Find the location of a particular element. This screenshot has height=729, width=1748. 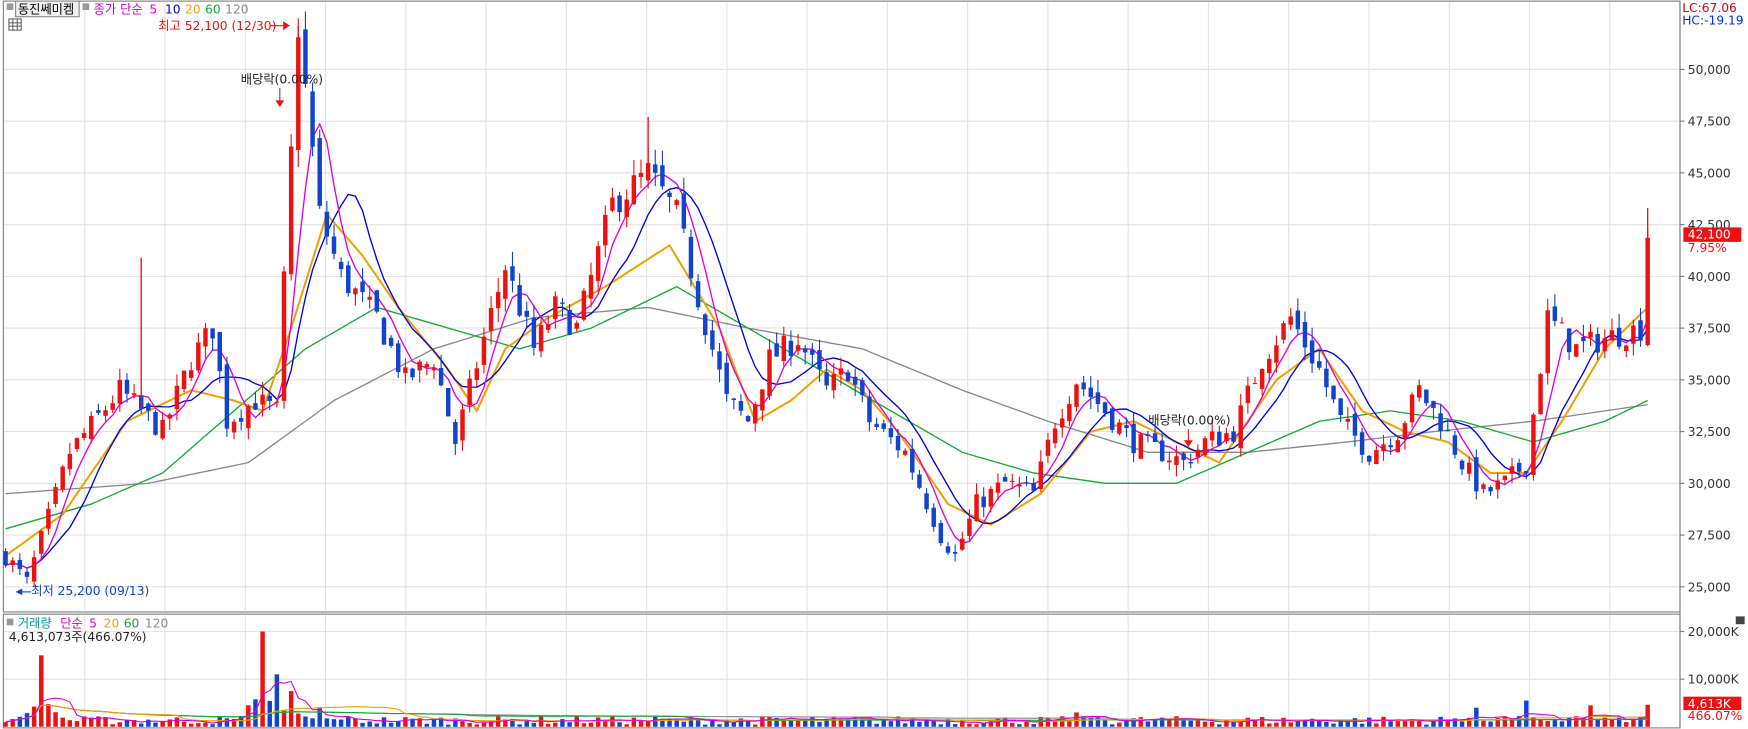

ma60-legend: 60 is located at coordinates (213, 9).